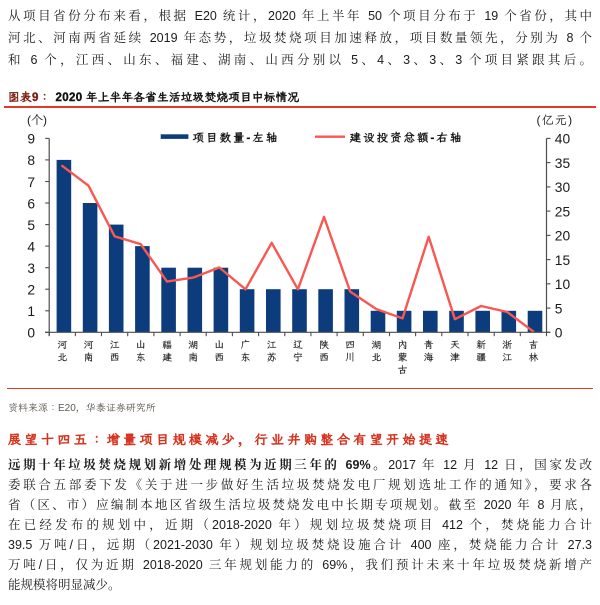  I want to click on svg-text: 1, so click(31, 311).